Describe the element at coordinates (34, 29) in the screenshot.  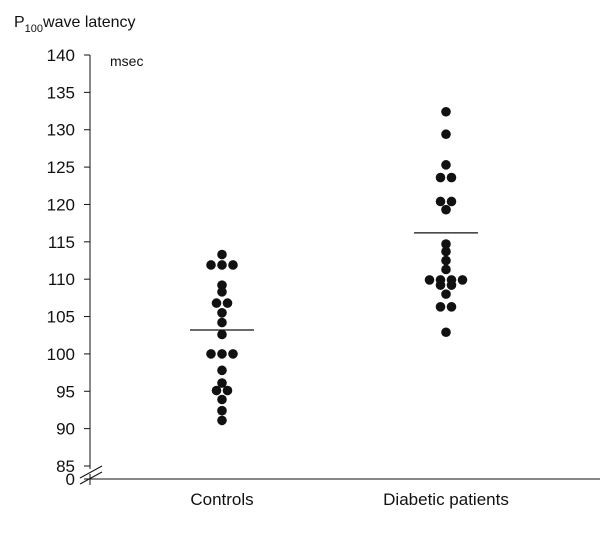
I see `title-subscript: 100` at that location.